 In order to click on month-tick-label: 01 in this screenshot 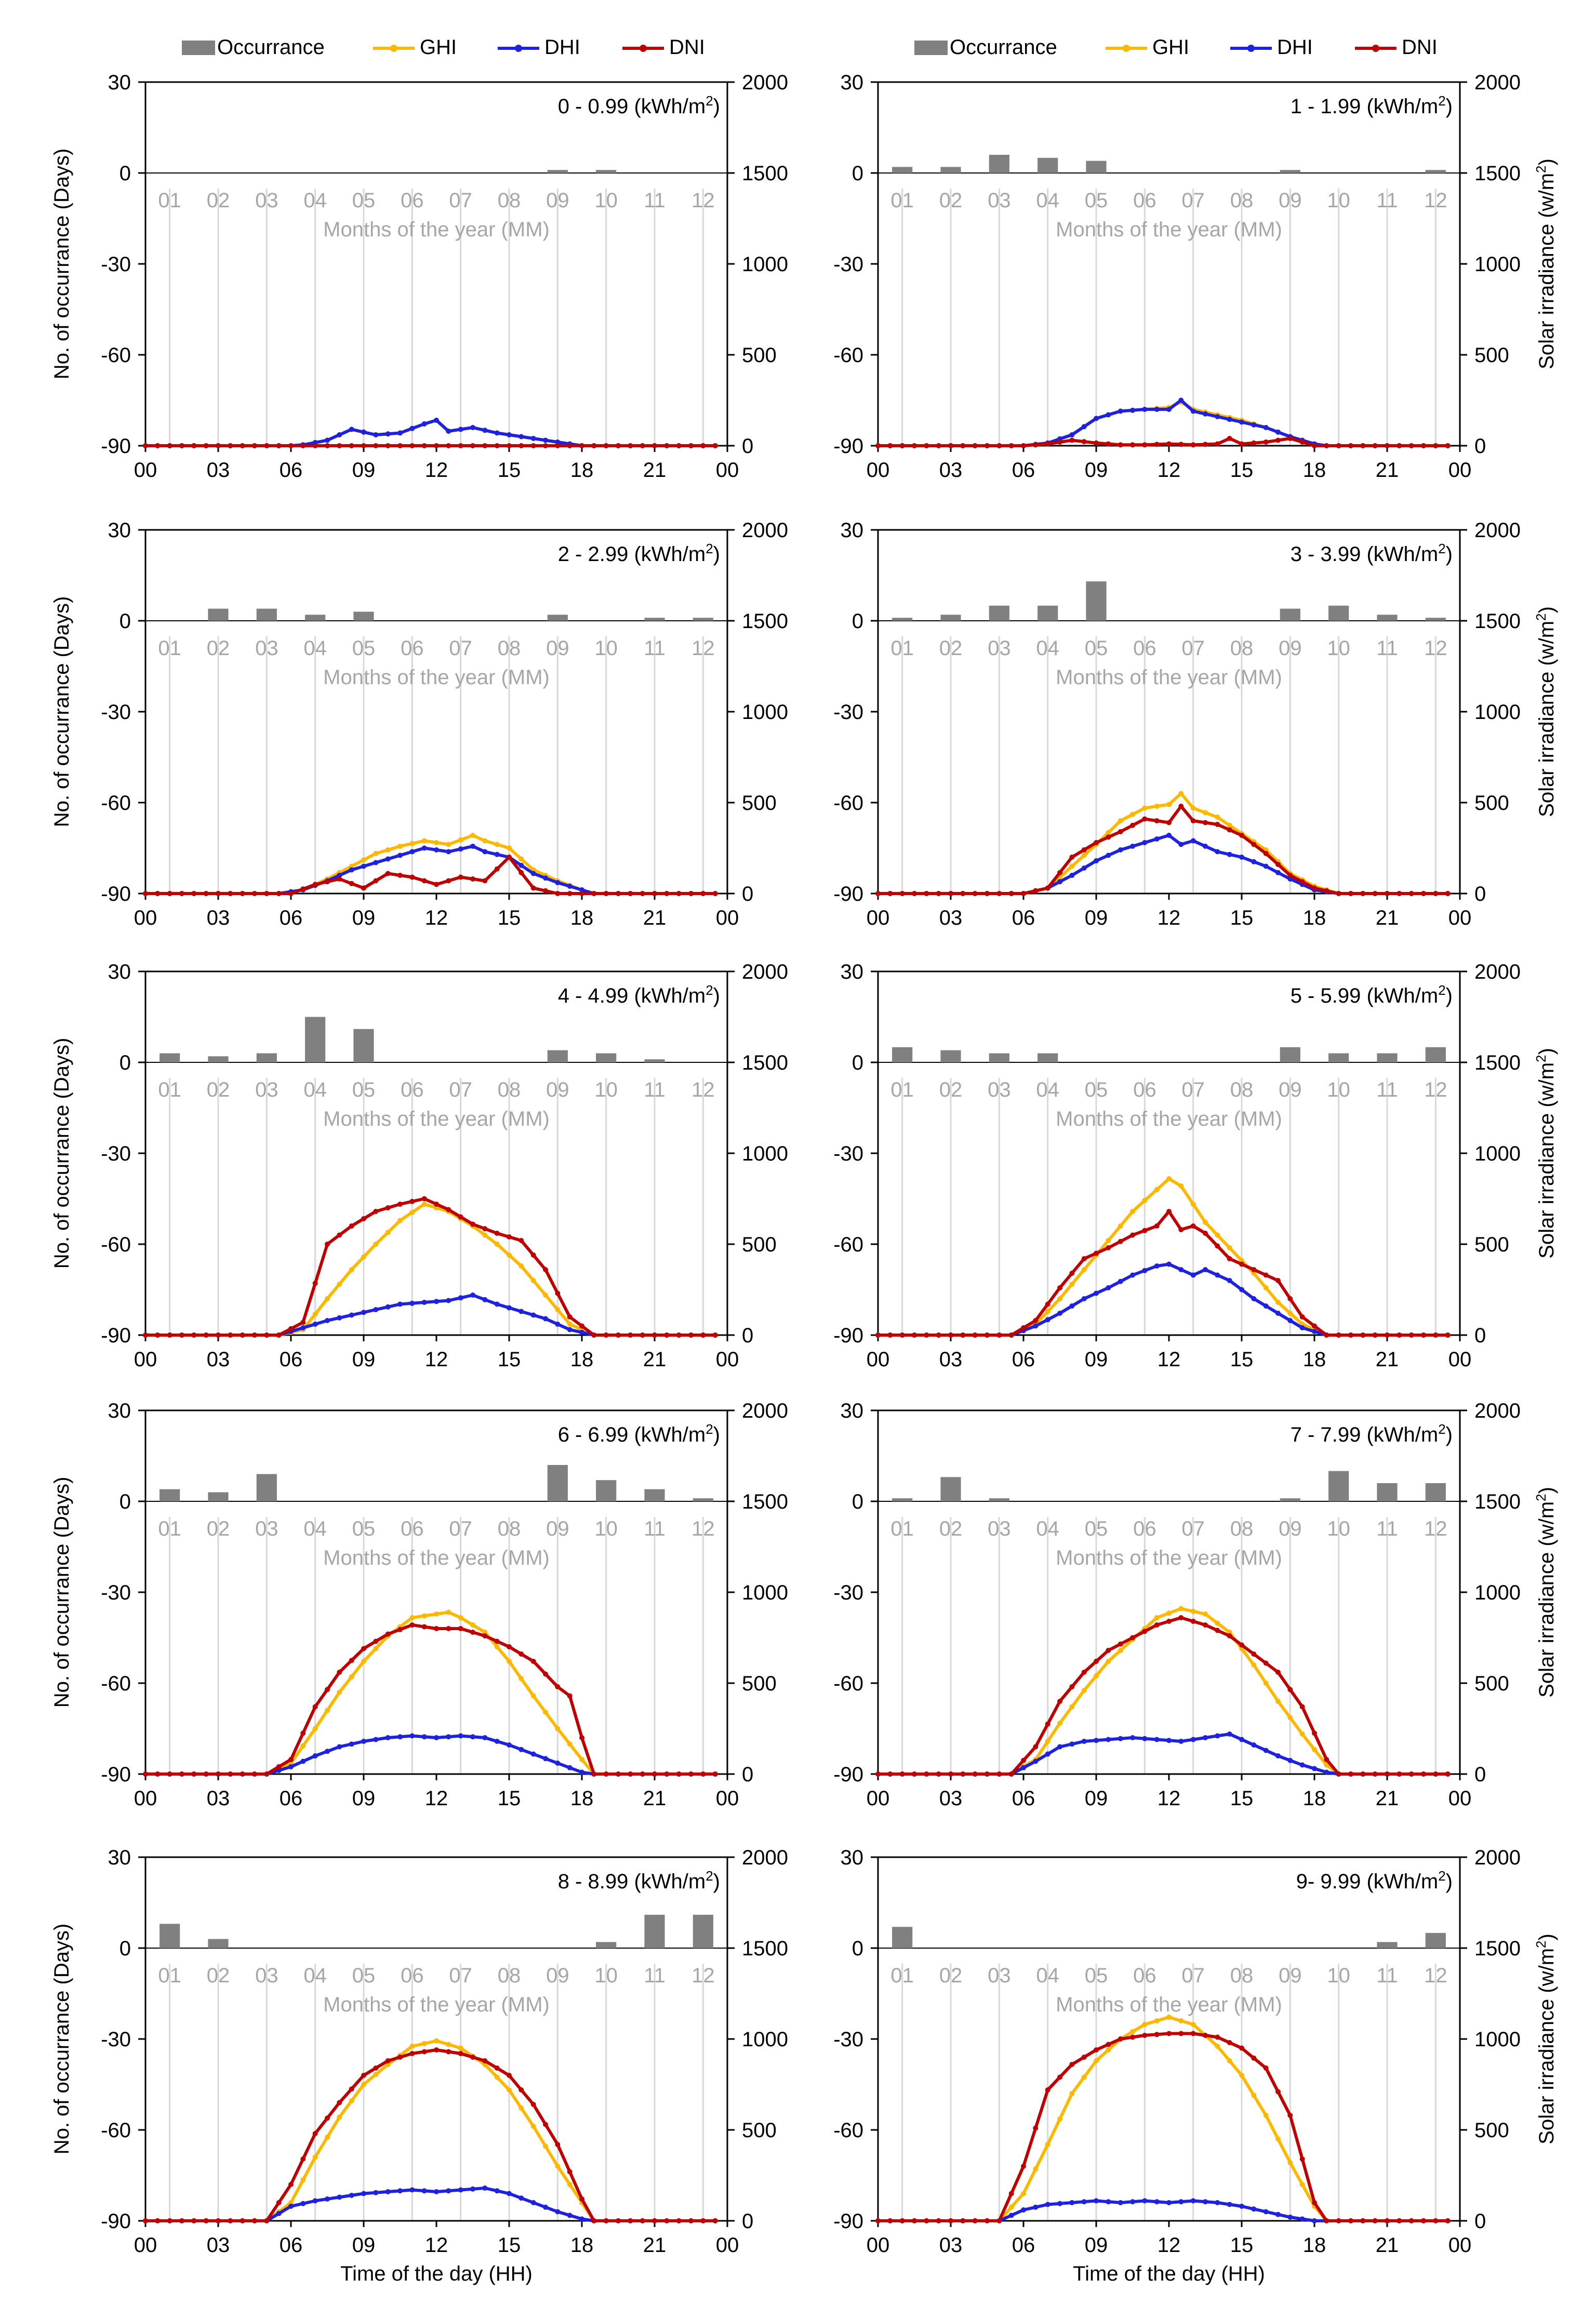, I will do `click(169, 1090)`.